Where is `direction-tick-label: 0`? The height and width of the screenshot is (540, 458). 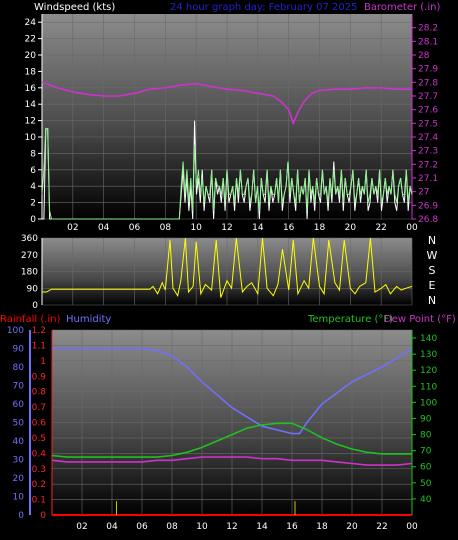 direction-tick-label: 0 is located at coordinates (35, 306).